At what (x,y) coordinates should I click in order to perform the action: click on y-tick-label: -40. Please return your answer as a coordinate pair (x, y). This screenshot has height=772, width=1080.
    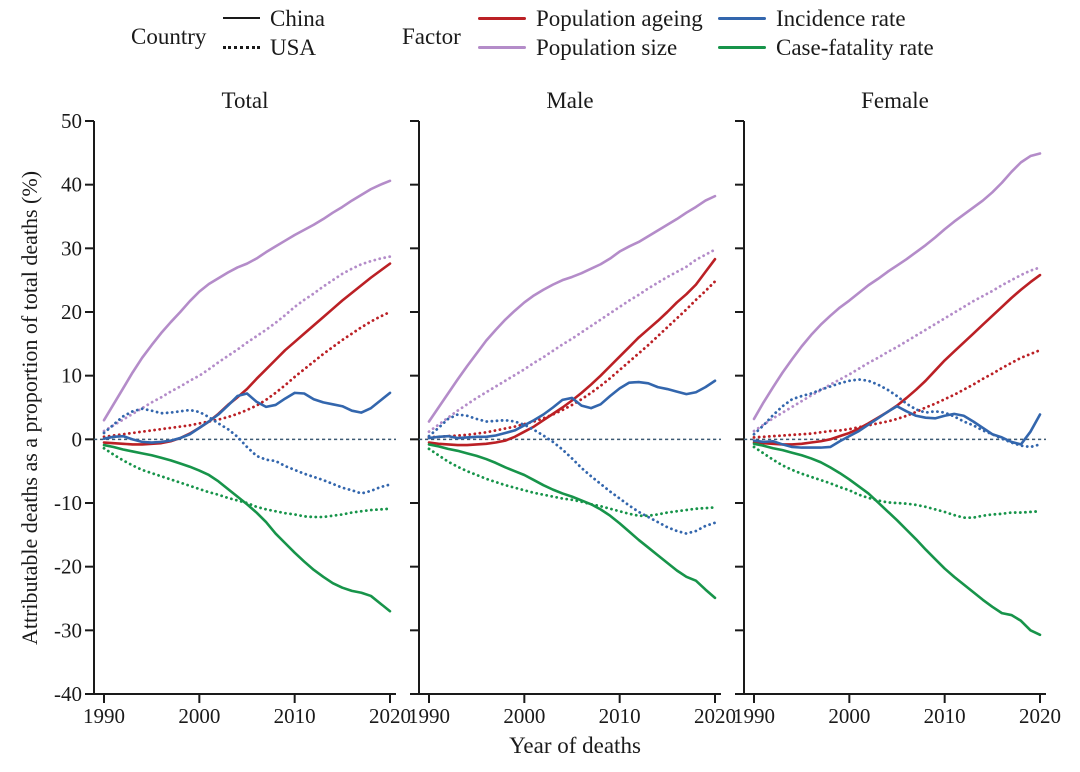
    Looking at the image, I should click on (68, 694).